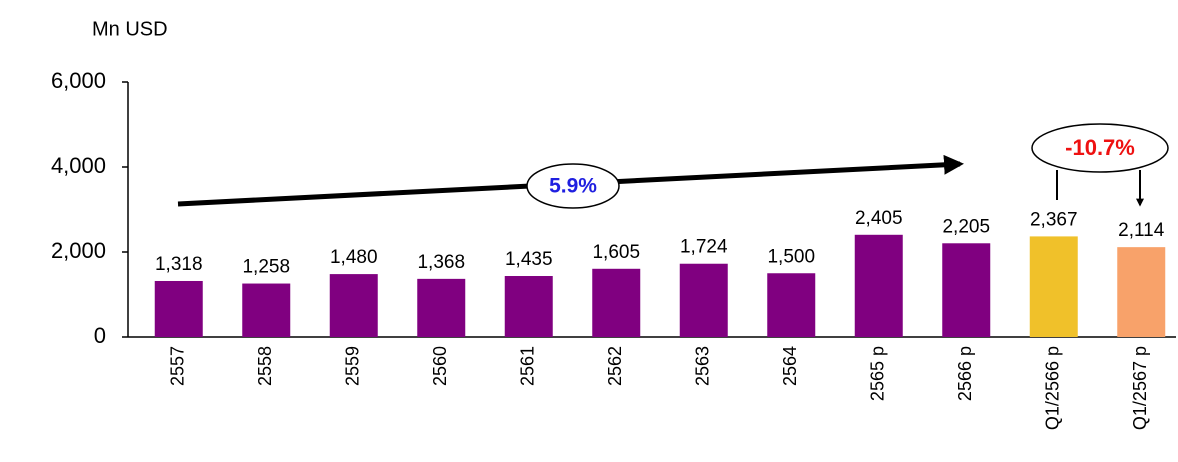 The height and width of the screenshot is (462, 1178). What do you see at coordinates (615, 366) in the screenshot?
I see `x-tick-label: 2562` at bounding box center [615, 366].